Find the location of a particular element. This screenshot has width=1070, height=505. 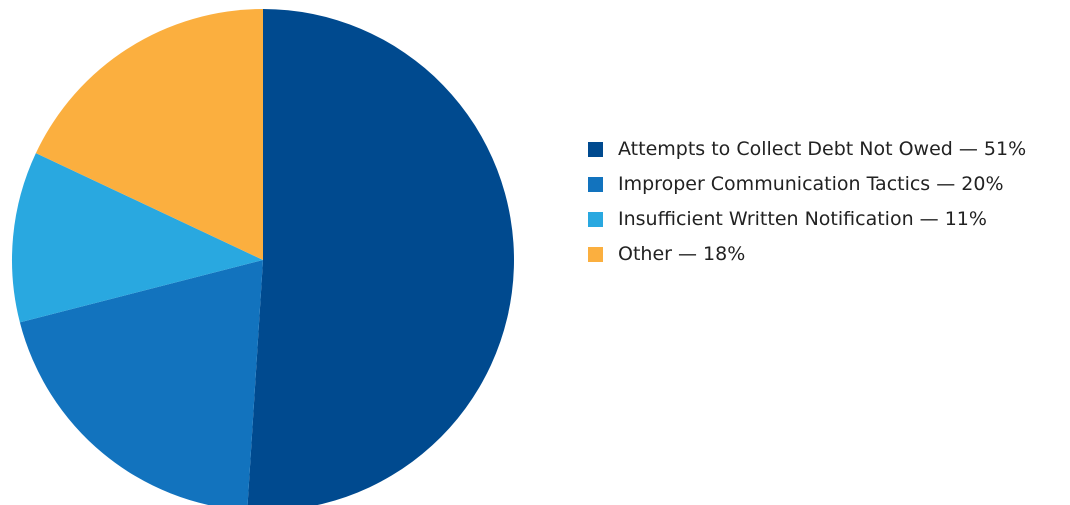

legend-label: Improper Communication Tactics — 20% is located at coordinates (811, 184).